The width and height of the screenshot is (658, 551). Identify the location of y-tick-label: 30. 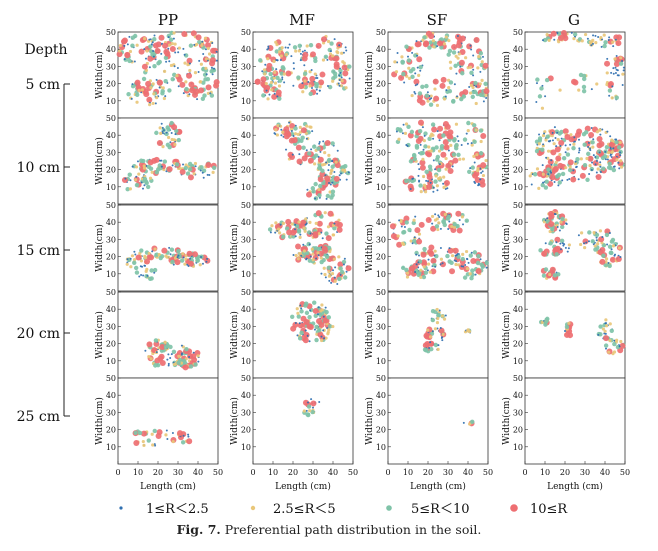
(246, 66).